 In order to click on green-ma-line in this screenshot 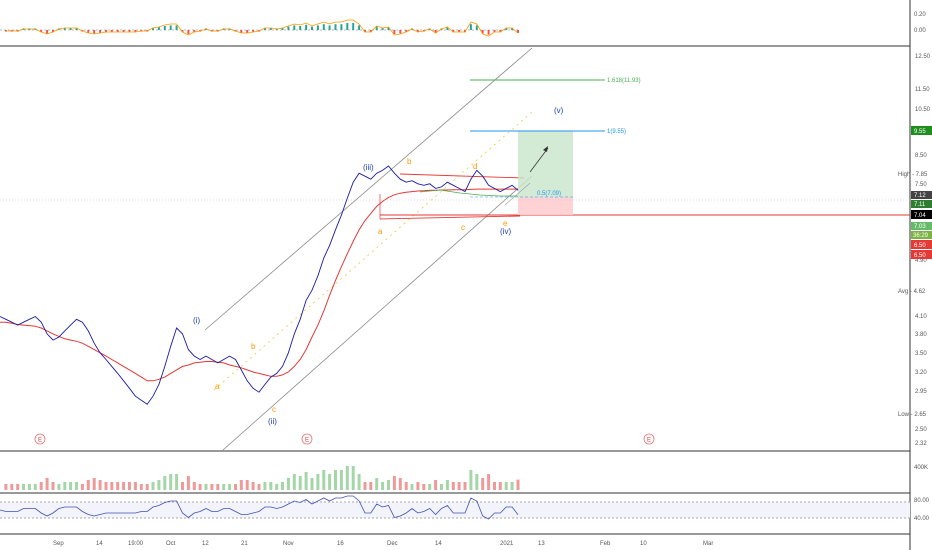, I will do `click(468, 193)`.